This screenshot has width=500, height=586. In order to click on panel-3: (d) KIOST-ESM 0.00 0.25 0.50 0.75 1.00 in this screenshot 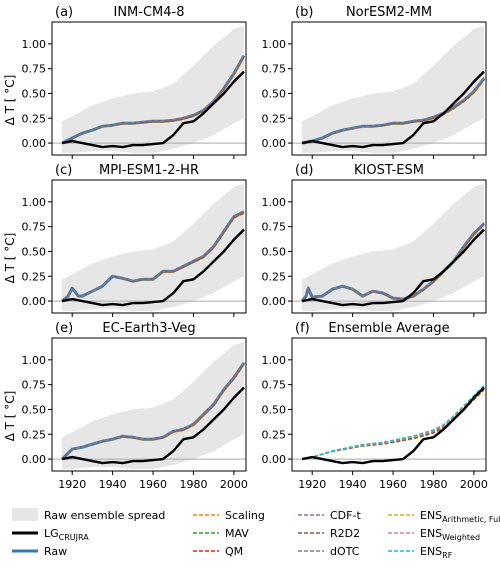, I will do `click(374, 240)`.